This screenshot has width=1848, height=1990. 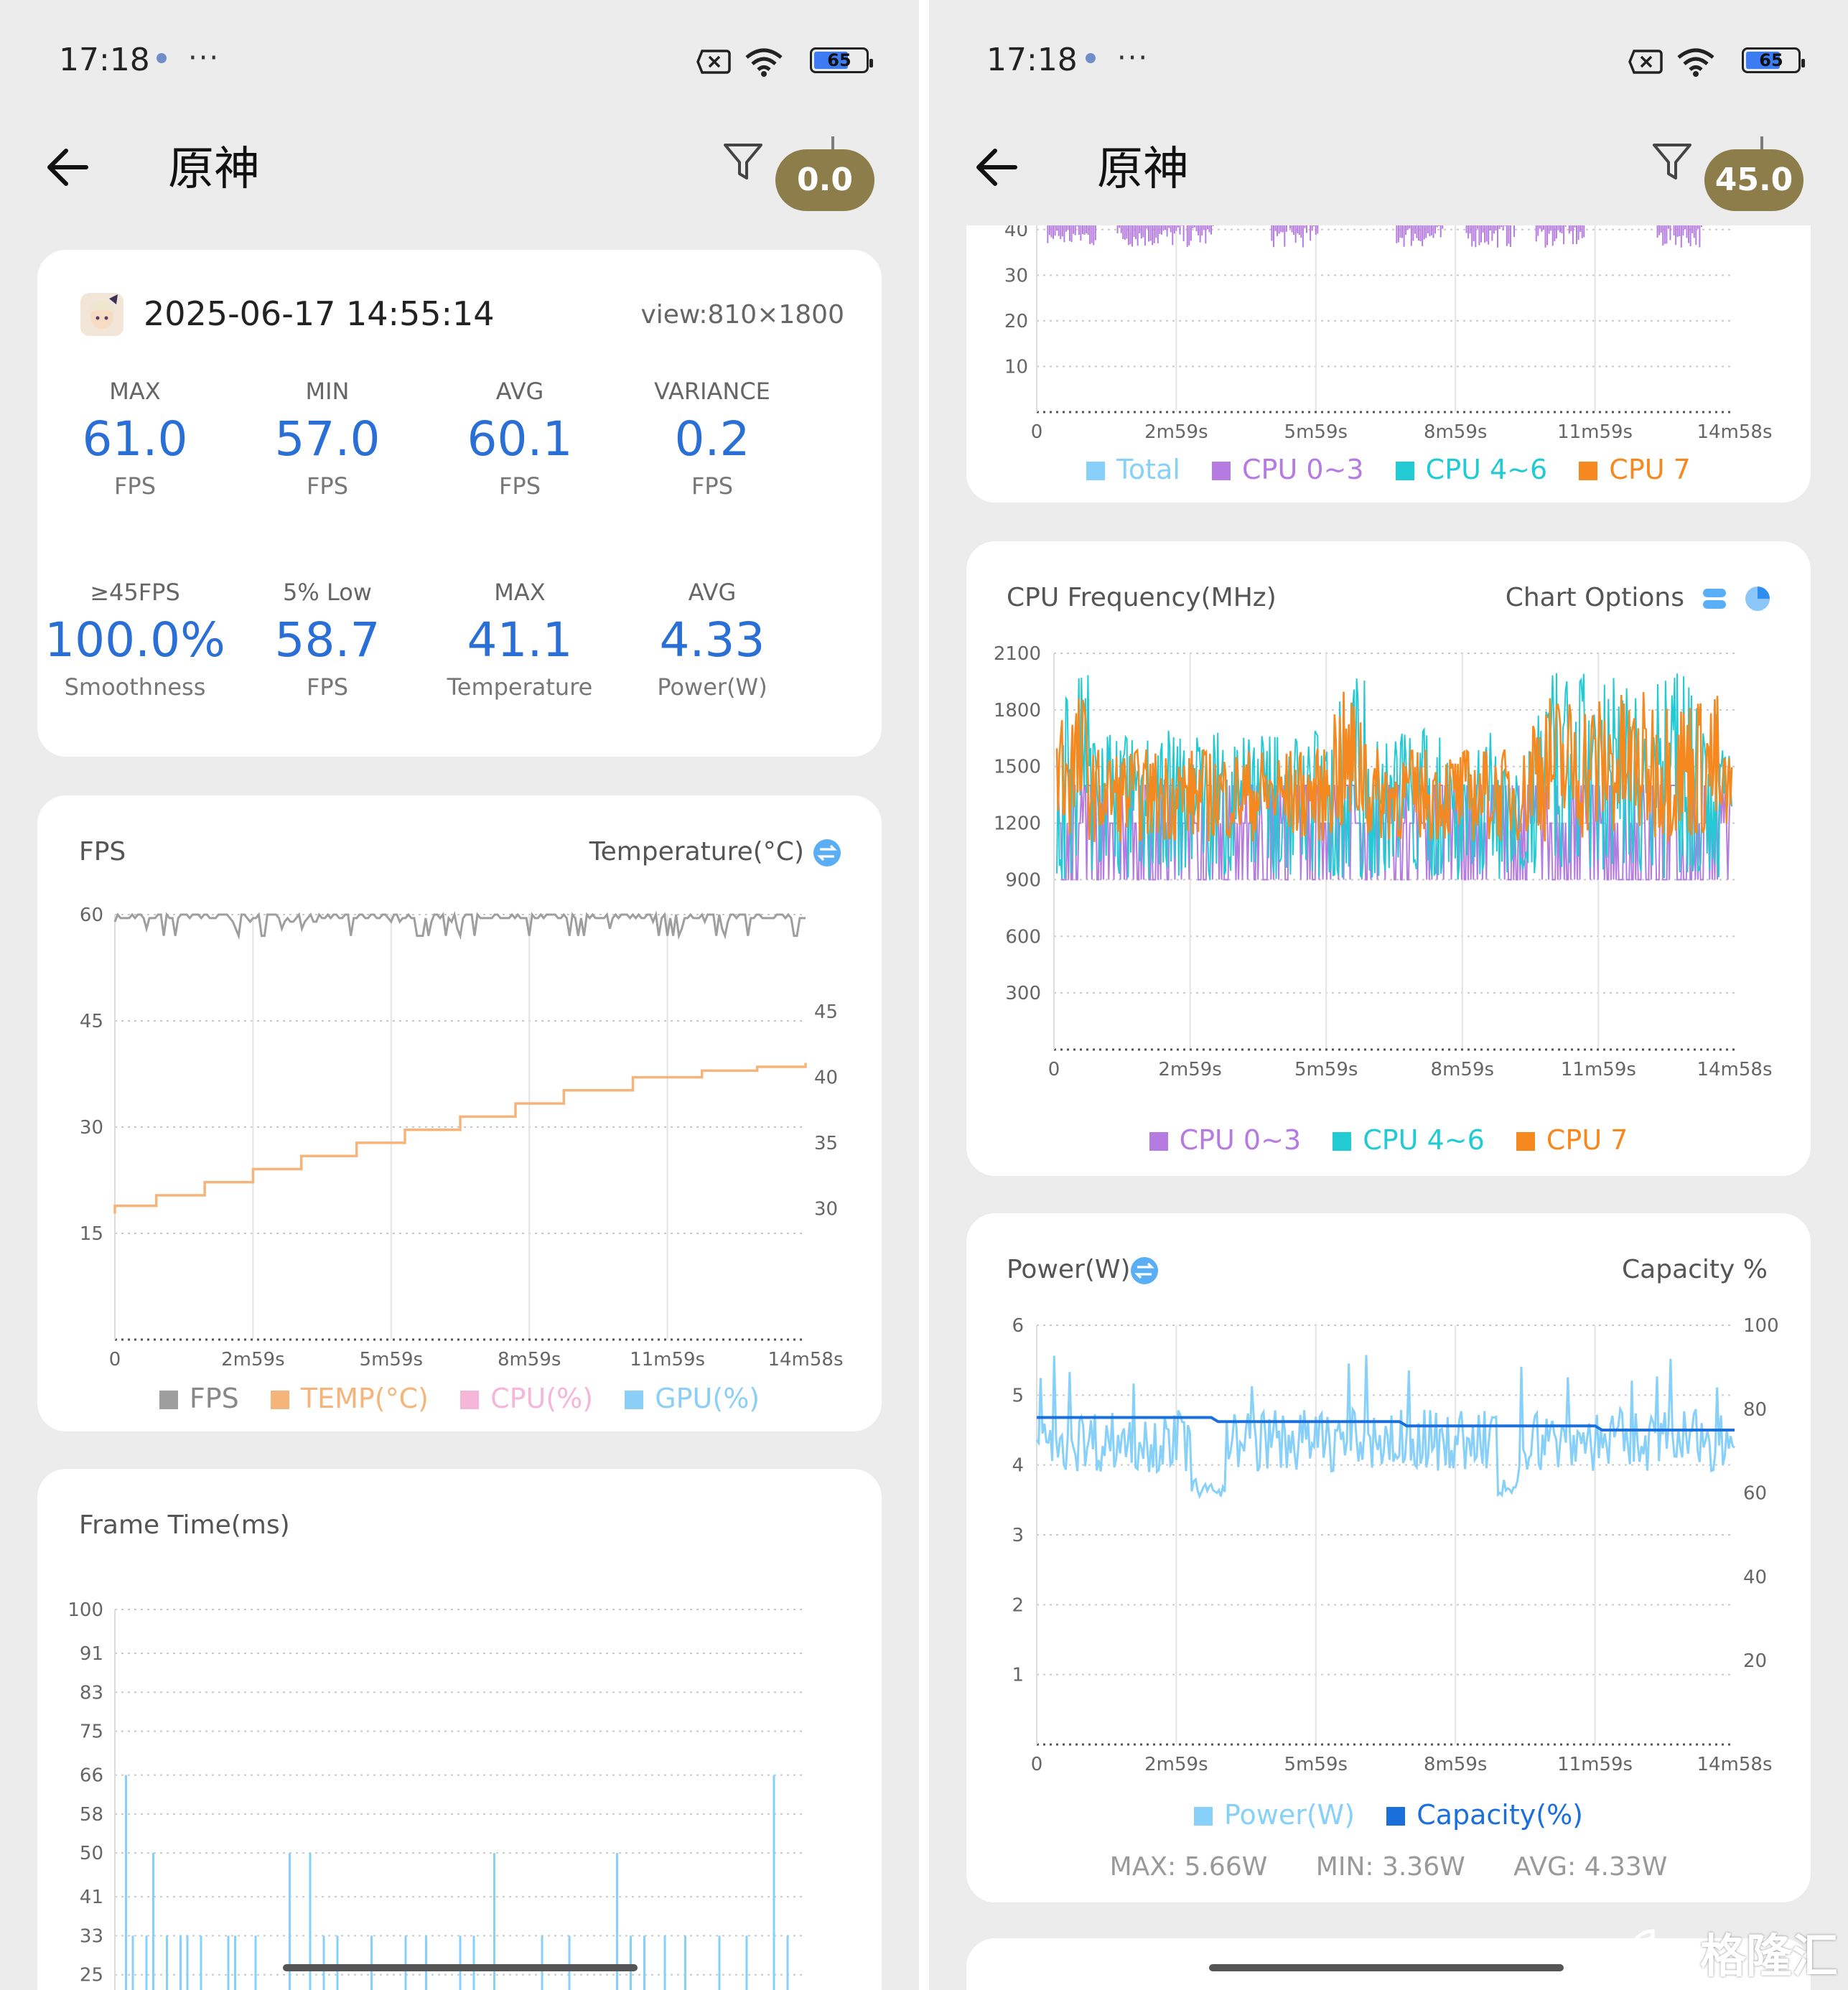 I want to click on notification-dot-icon, so click(x=162, y=58).